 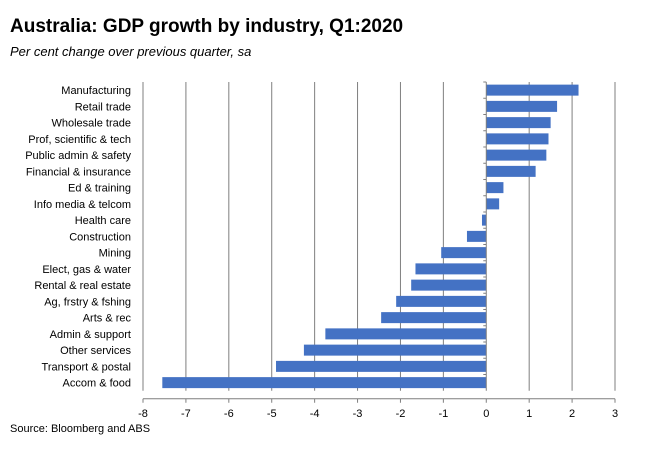 I want to click on category-label: Accom & food, so click(x=97, y=384).